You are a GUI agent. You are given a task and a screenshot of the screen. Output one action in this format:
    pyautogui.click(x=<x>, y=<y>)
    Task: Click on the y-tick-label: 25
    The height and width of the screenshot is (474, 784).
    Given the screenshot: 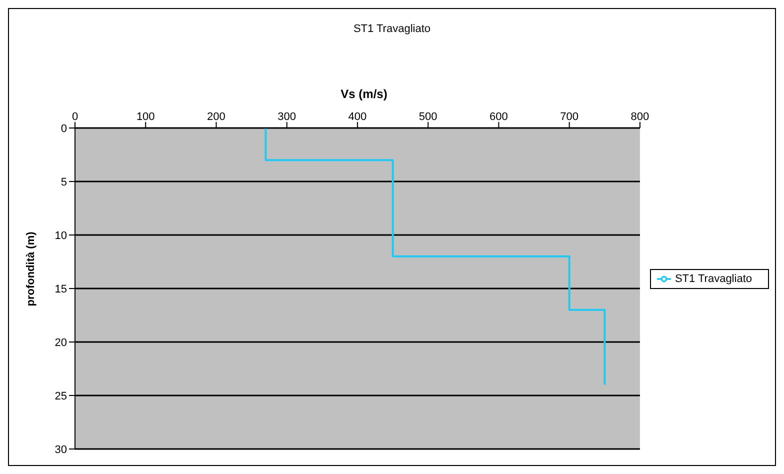 What is the action you would take?
    pyautogui.click(x=60, y=396)
    